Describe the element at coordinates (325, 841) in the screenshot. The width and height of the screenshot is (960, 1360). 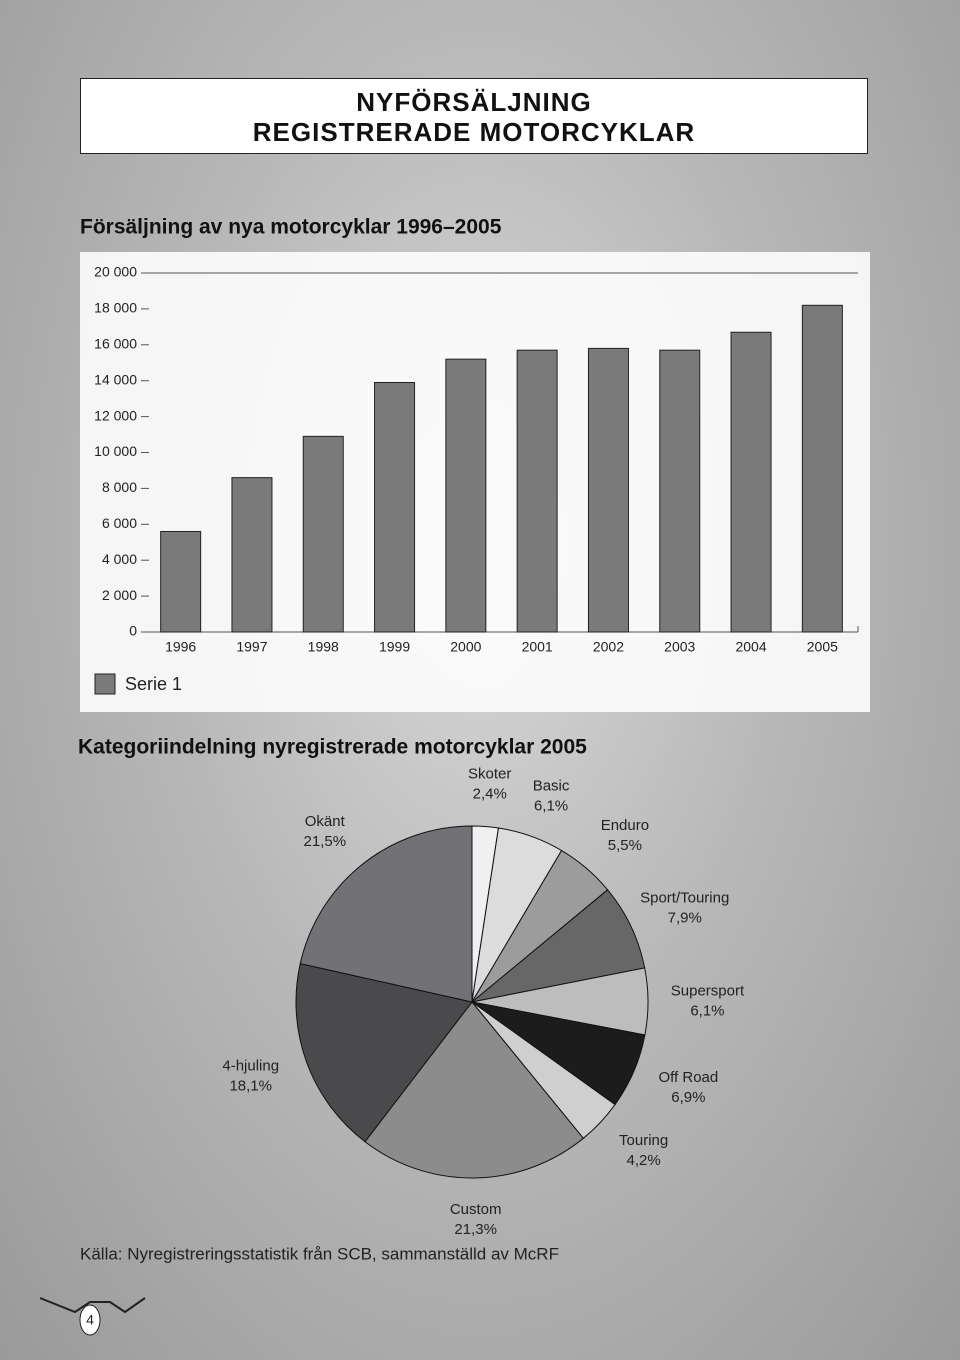
I see `slice-value: 21,5%` at that location.